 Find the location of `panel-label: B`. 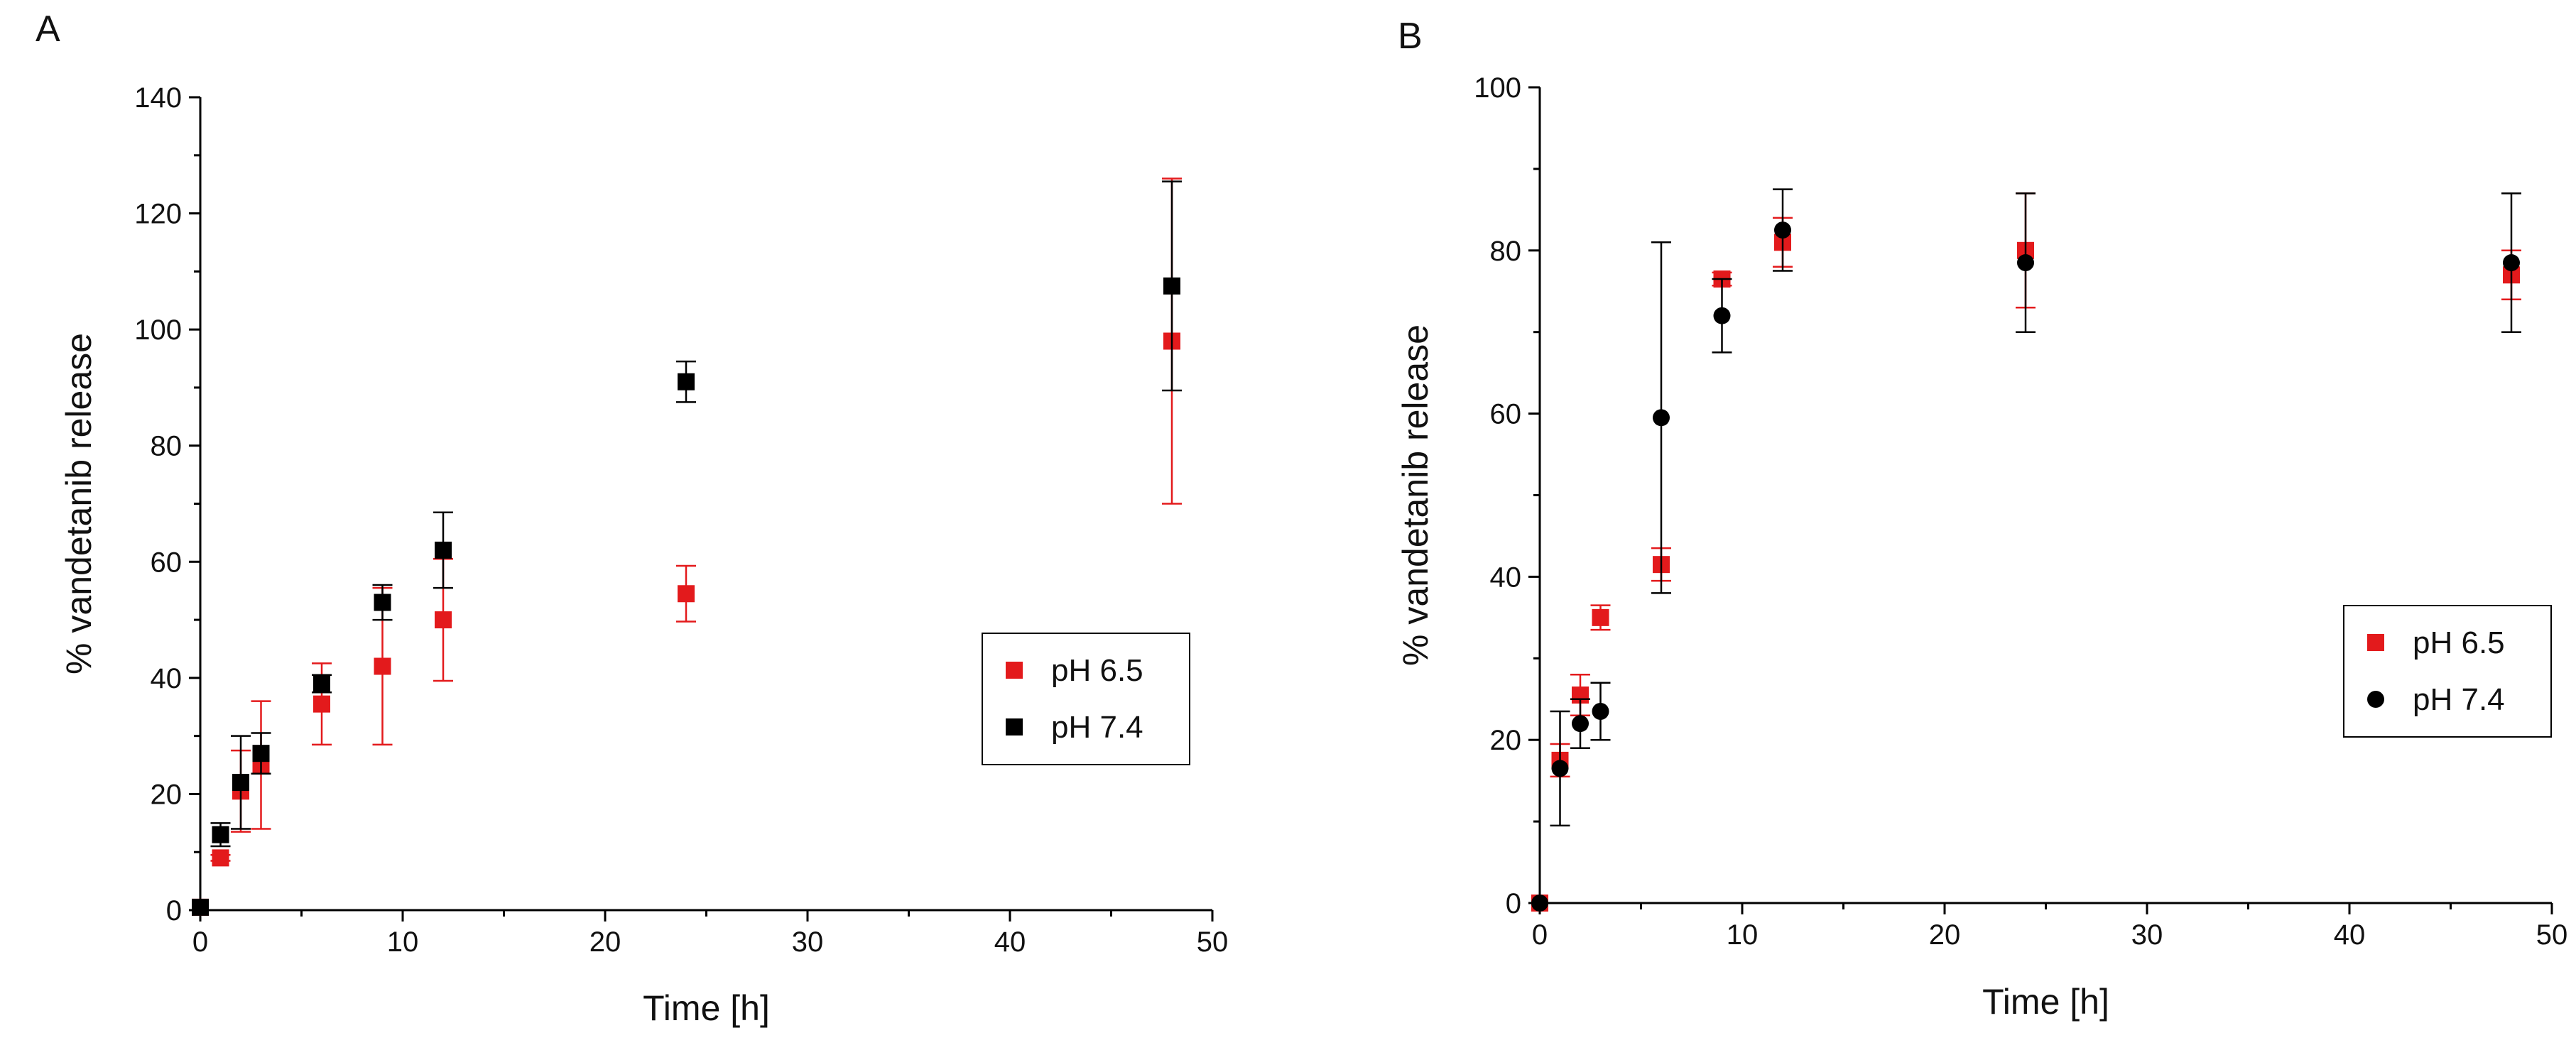

panel-label: B is located at coordinates (1411, 36).